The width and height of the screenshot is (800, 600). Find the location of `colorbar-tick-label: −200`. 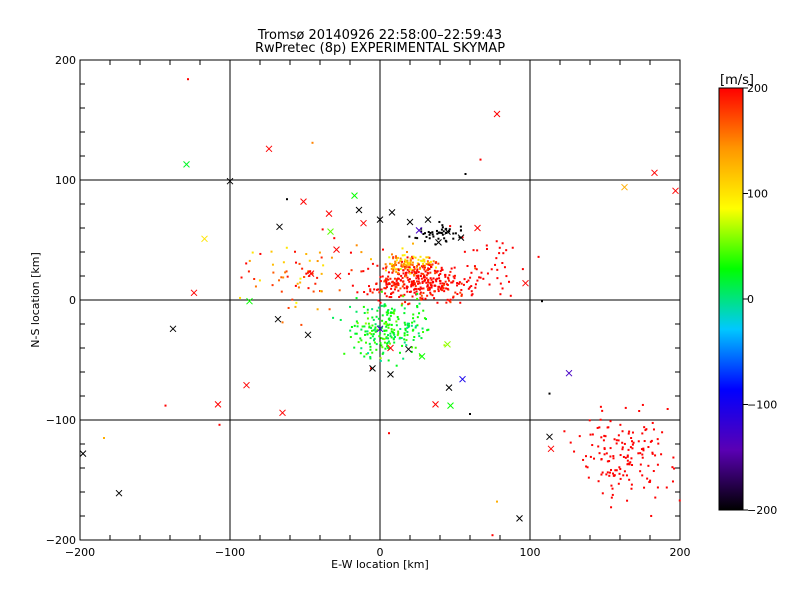

colorbar-tick-label: −200 is located at coordinates (762, 510).